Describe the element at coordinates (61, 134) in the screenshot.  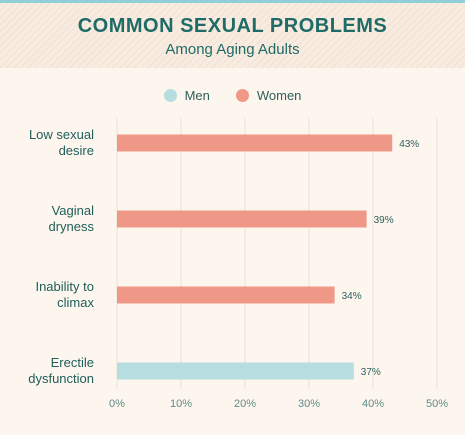
I see `category-label: Low sexual` at that location.